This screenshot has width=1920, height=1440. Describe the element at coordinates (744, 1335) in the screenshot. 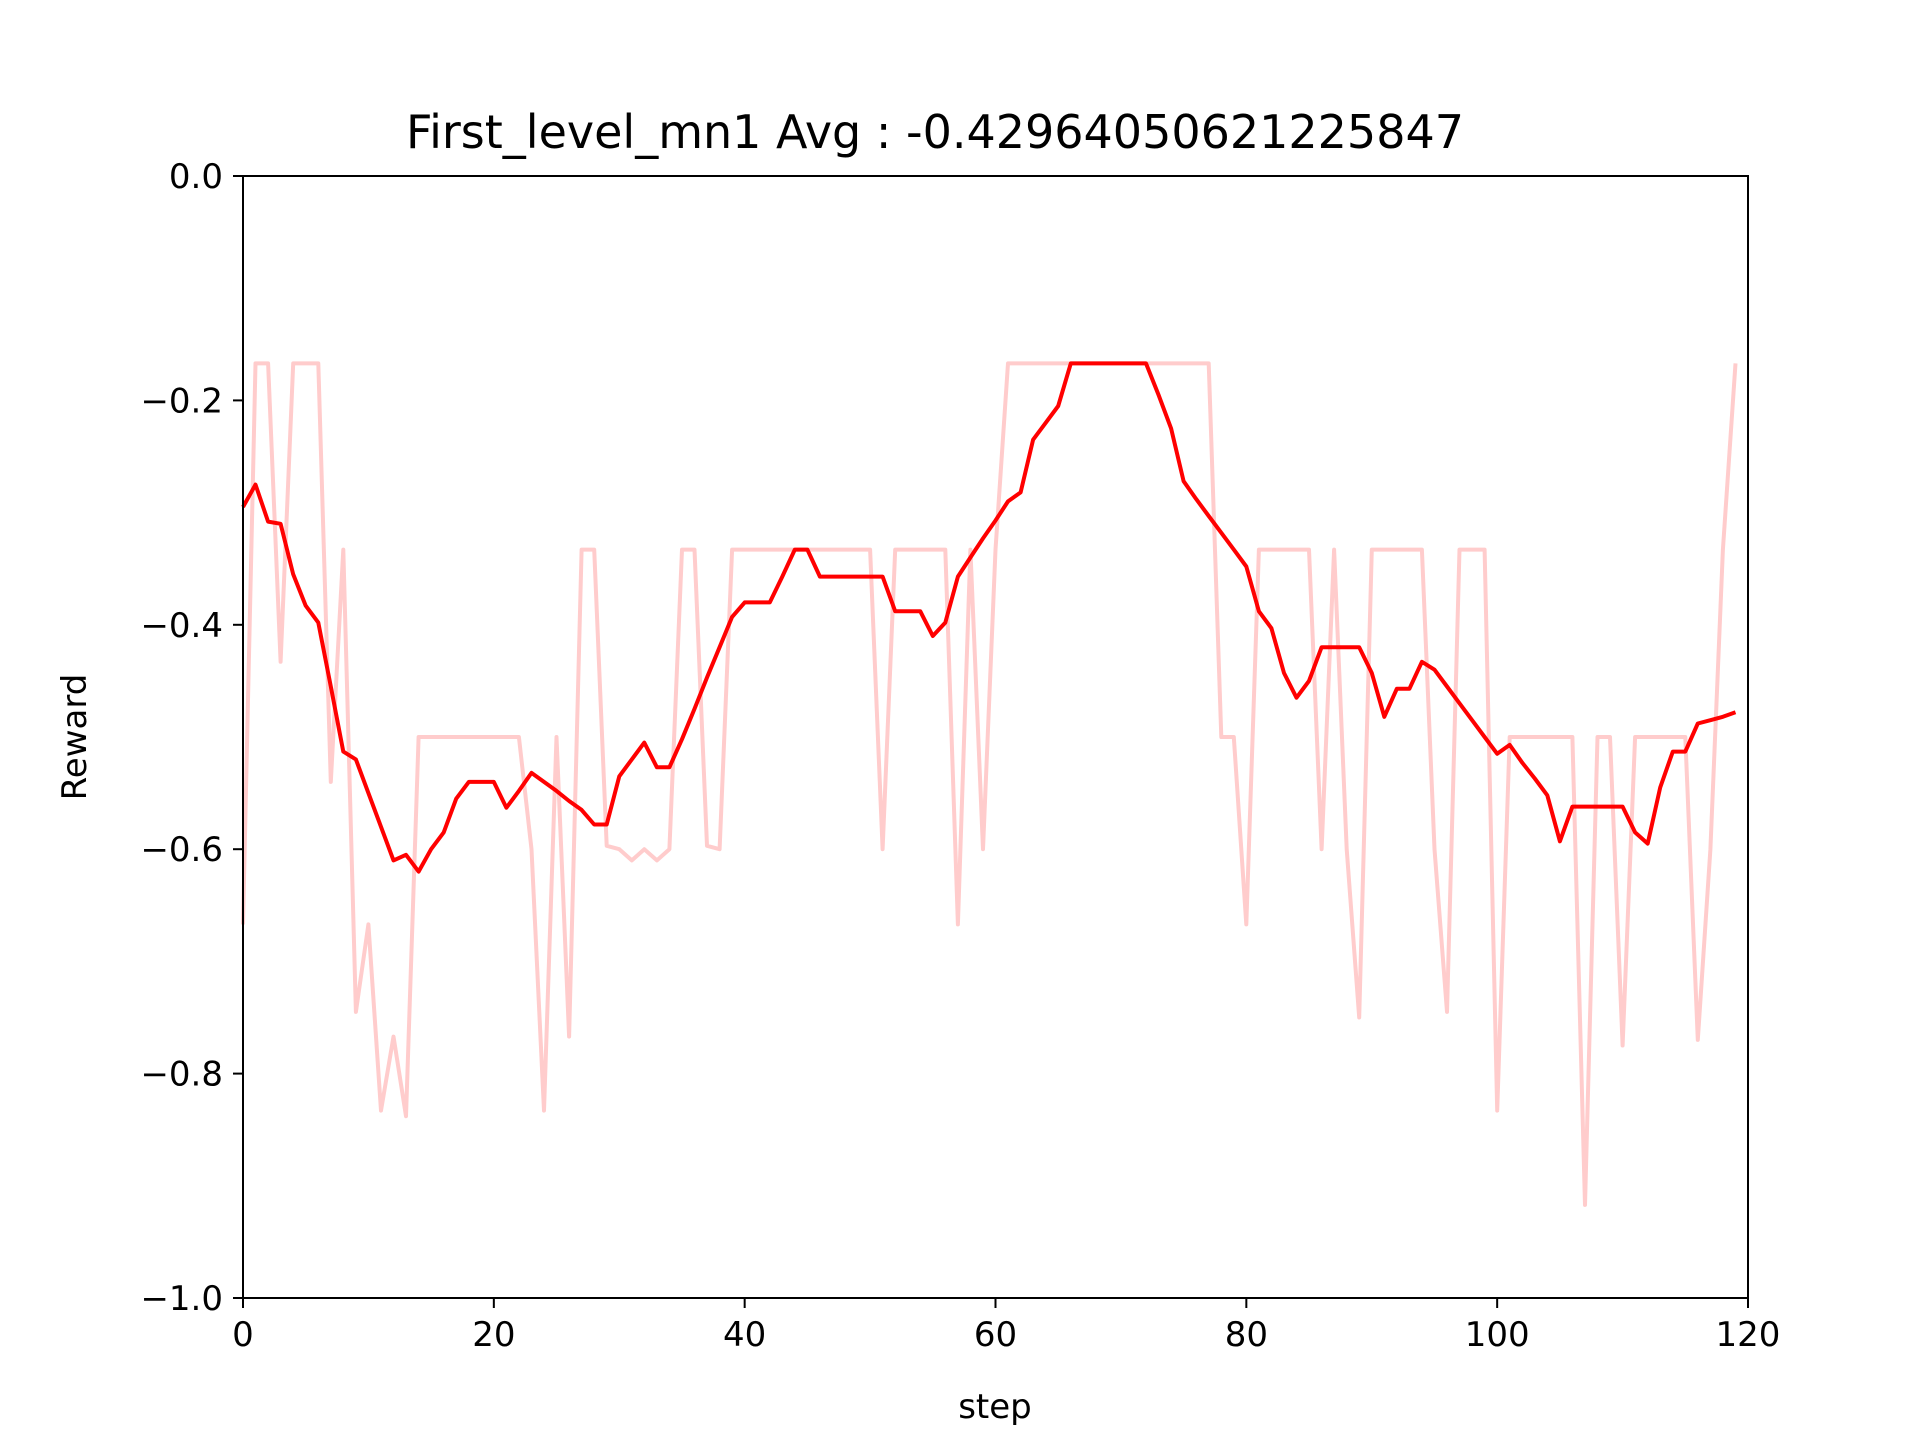

I see `x-tick-label: 40` at that location.